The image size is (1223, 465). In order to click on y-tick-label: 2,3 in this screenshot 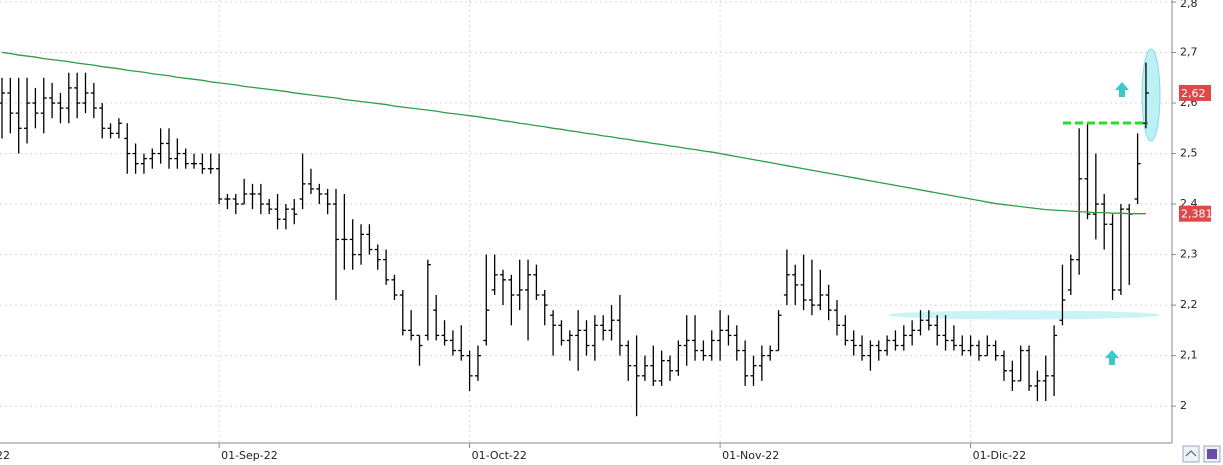, I will do `click(1189, 254)`.